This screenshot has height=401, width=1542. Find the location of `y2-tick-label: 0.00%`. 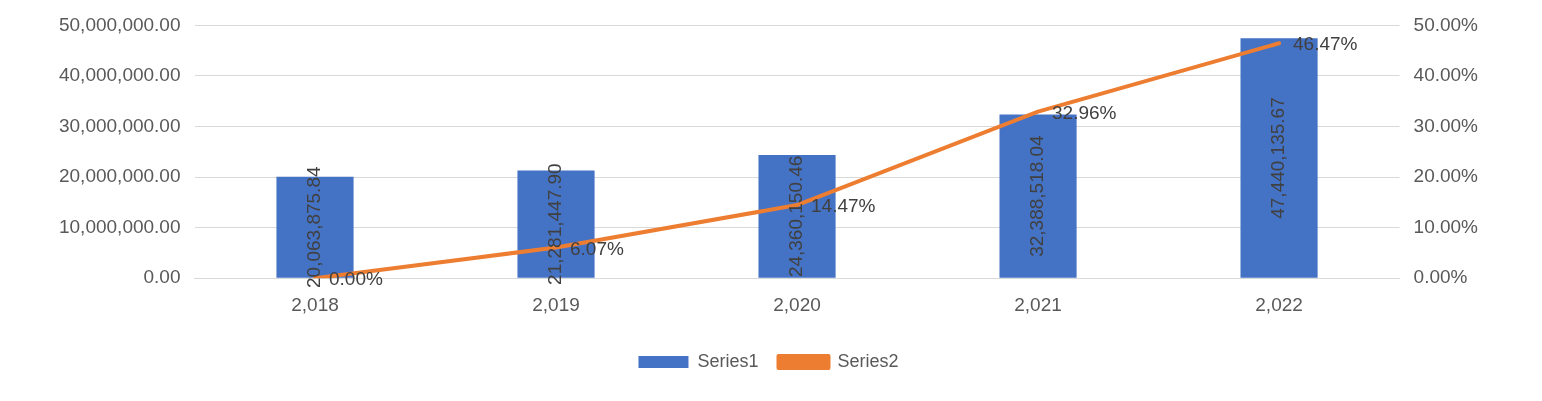

y2-tick-label: 0.00% is located at coordinates (1440, 277).